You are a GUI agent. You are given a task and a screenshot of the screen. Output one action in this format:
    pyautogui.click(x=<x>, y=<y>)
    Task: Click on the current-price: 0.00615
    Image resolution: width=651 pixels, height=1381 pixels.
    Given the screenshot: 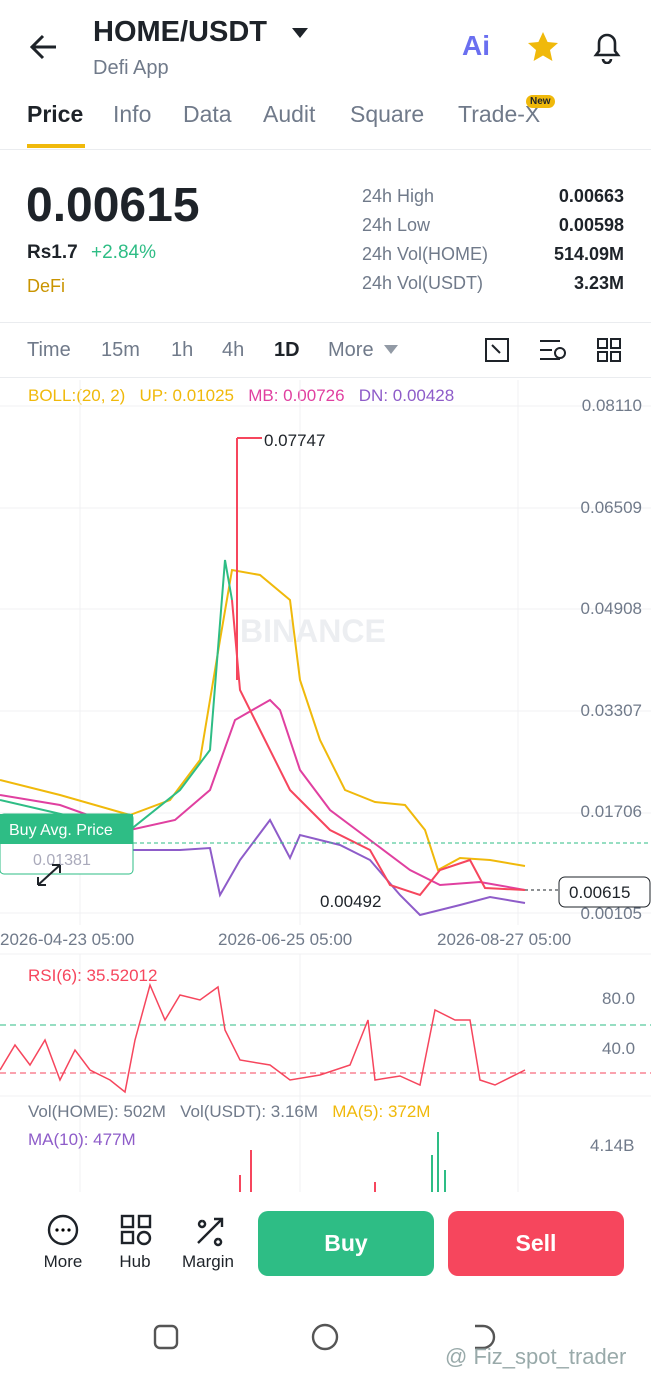 What is the action you would take?
    pyautogui.click(x=599, y=892)
    